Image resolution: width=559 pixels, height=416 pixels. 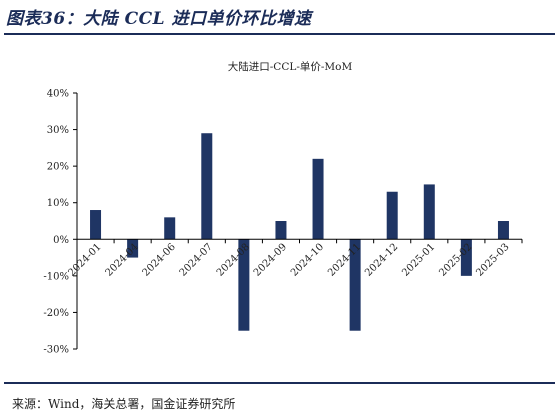 What do you see at coordinates (58, 167) in the screenshot?
I see `y-tick-label: 20%` at bounding box center [58, 167].